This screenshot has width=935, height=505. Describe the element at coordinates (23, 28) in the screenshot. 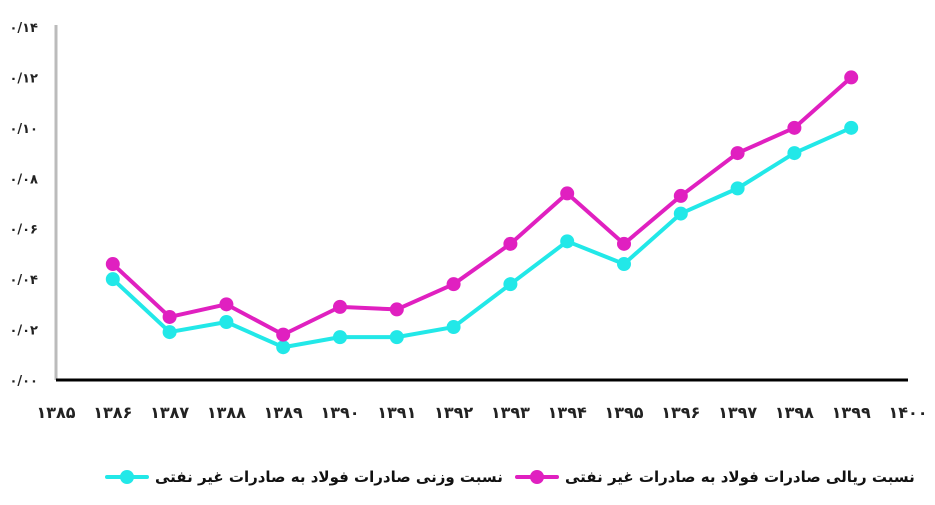

I see `y-tick-label: ۰/۱۴` at that location.